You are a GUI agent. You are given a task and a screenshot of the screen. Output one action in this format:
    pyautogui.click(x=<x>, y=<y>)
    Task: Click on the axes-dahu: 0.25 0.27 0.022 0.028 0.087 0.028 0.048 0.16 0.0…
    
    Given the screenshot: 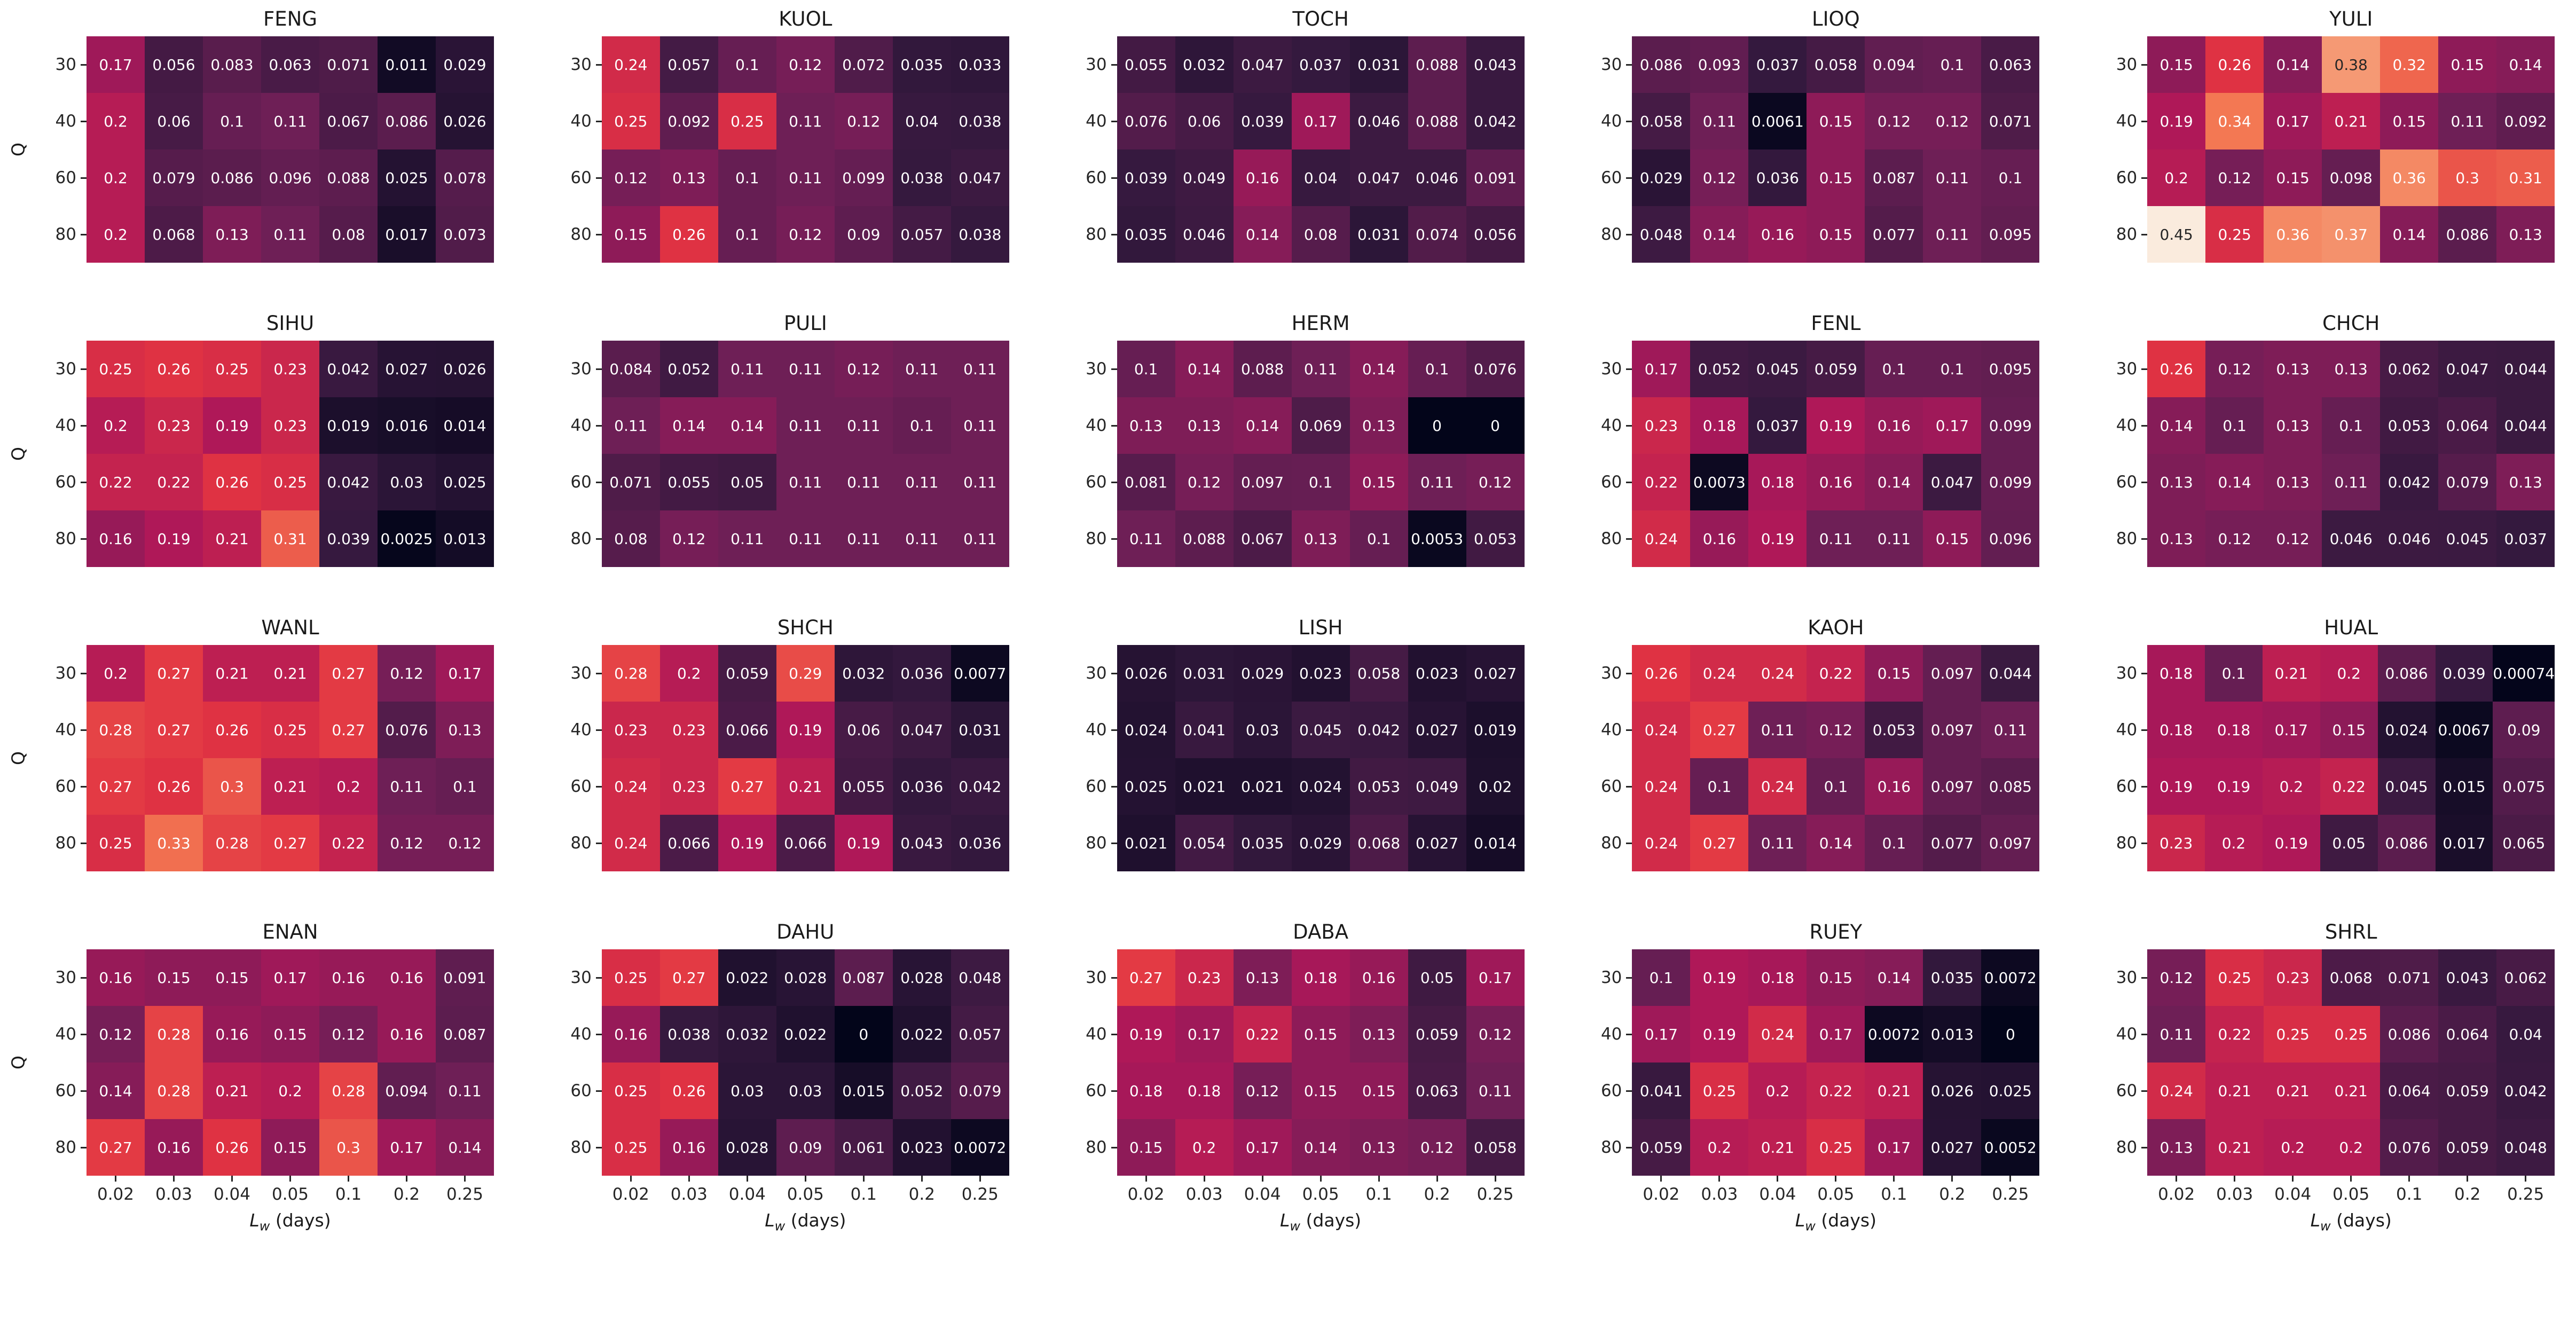 What is the action you would take?
    pyautogui.click(x=790, y=1076)
    